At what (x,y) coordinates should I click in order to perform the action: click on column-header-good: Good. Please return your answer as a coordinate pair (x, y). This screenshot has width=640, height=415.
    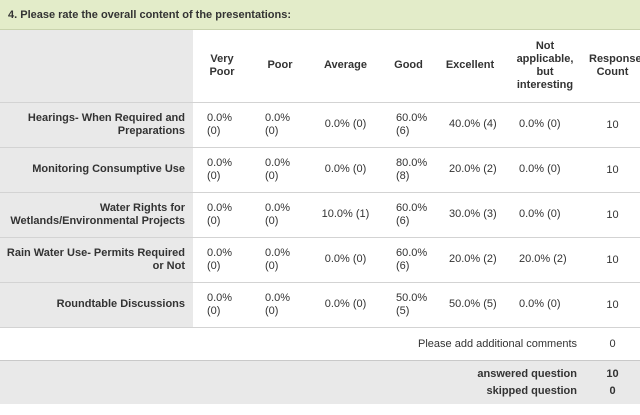
    Looking at the image, I should click on (408, 65).